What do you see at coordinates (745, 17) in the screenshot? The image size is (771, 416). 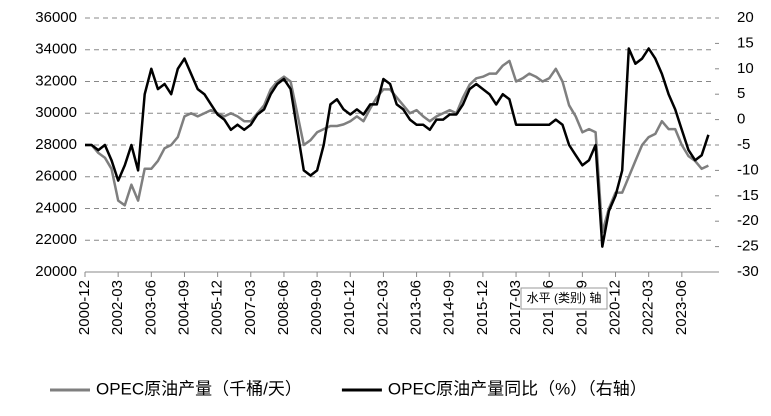 I see `y2-tick-label: 20` at bounding box center [745, 17].